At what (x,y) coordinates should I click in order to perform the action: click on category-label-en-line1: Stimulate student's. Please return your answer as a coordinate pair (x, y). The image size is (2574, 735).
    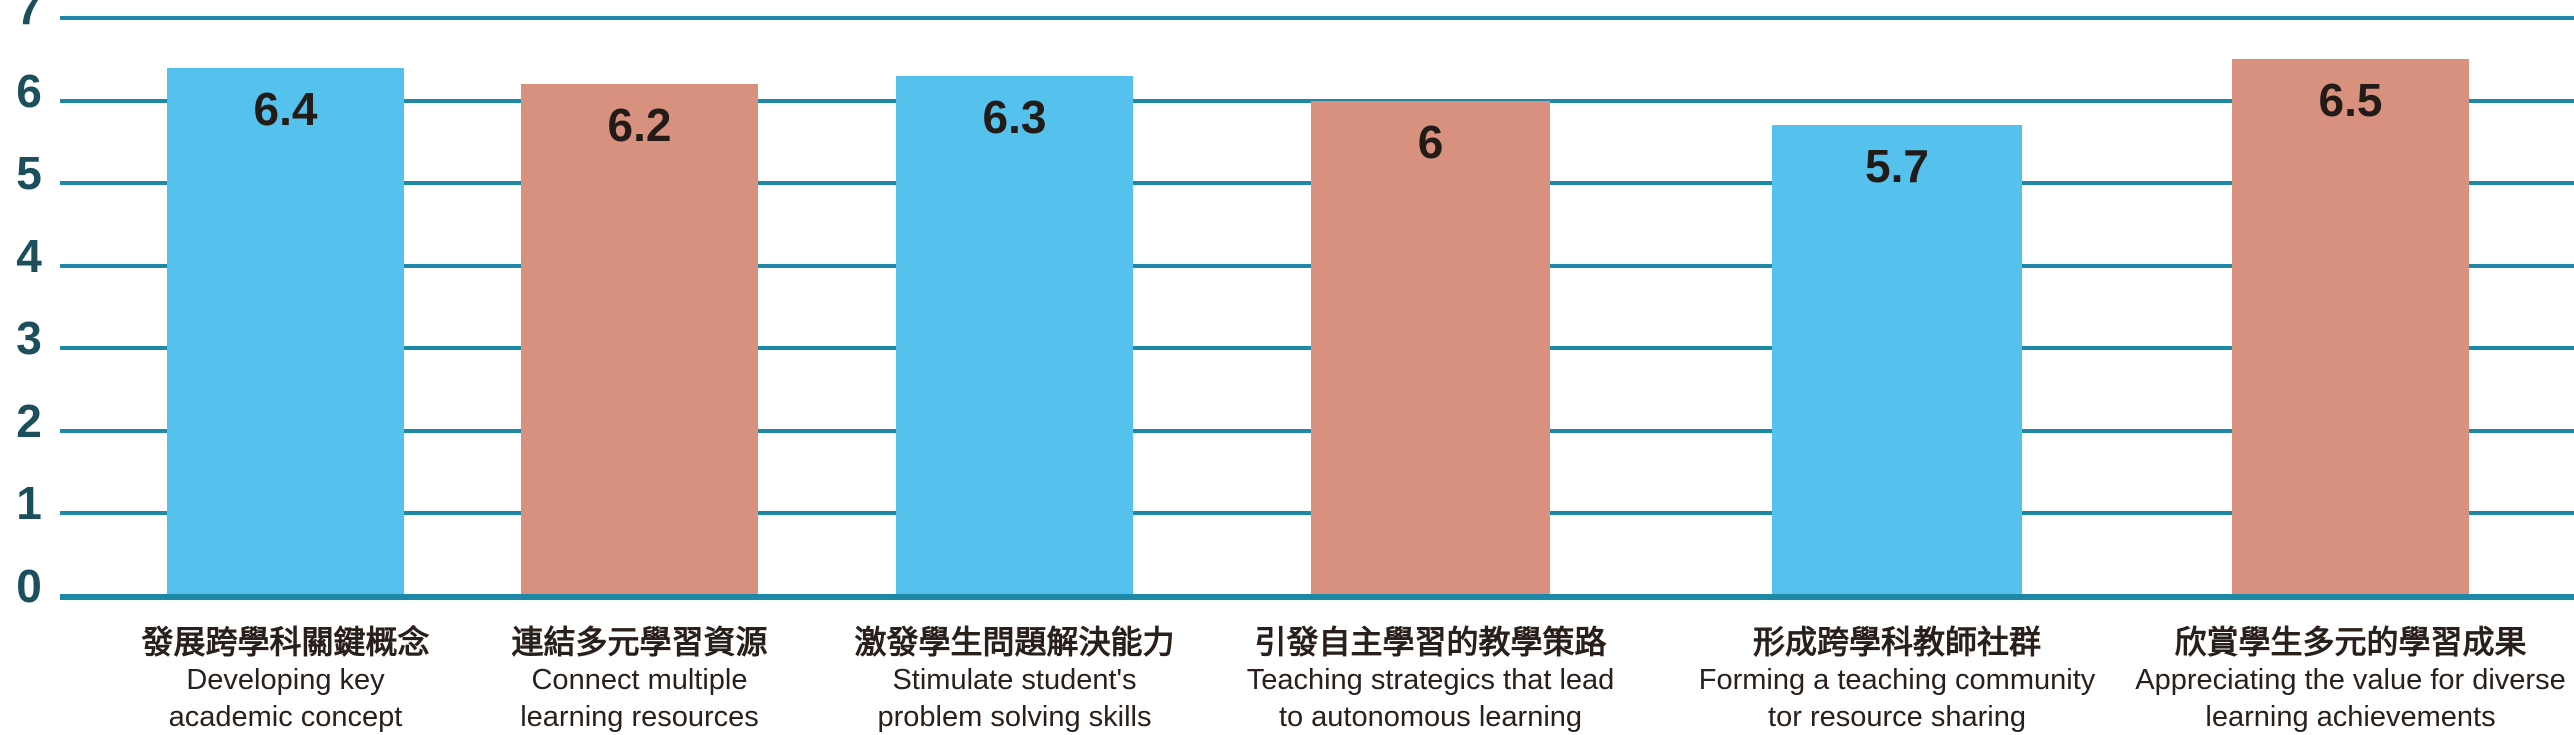
    Looking at the image, I should click on (1014, 680).